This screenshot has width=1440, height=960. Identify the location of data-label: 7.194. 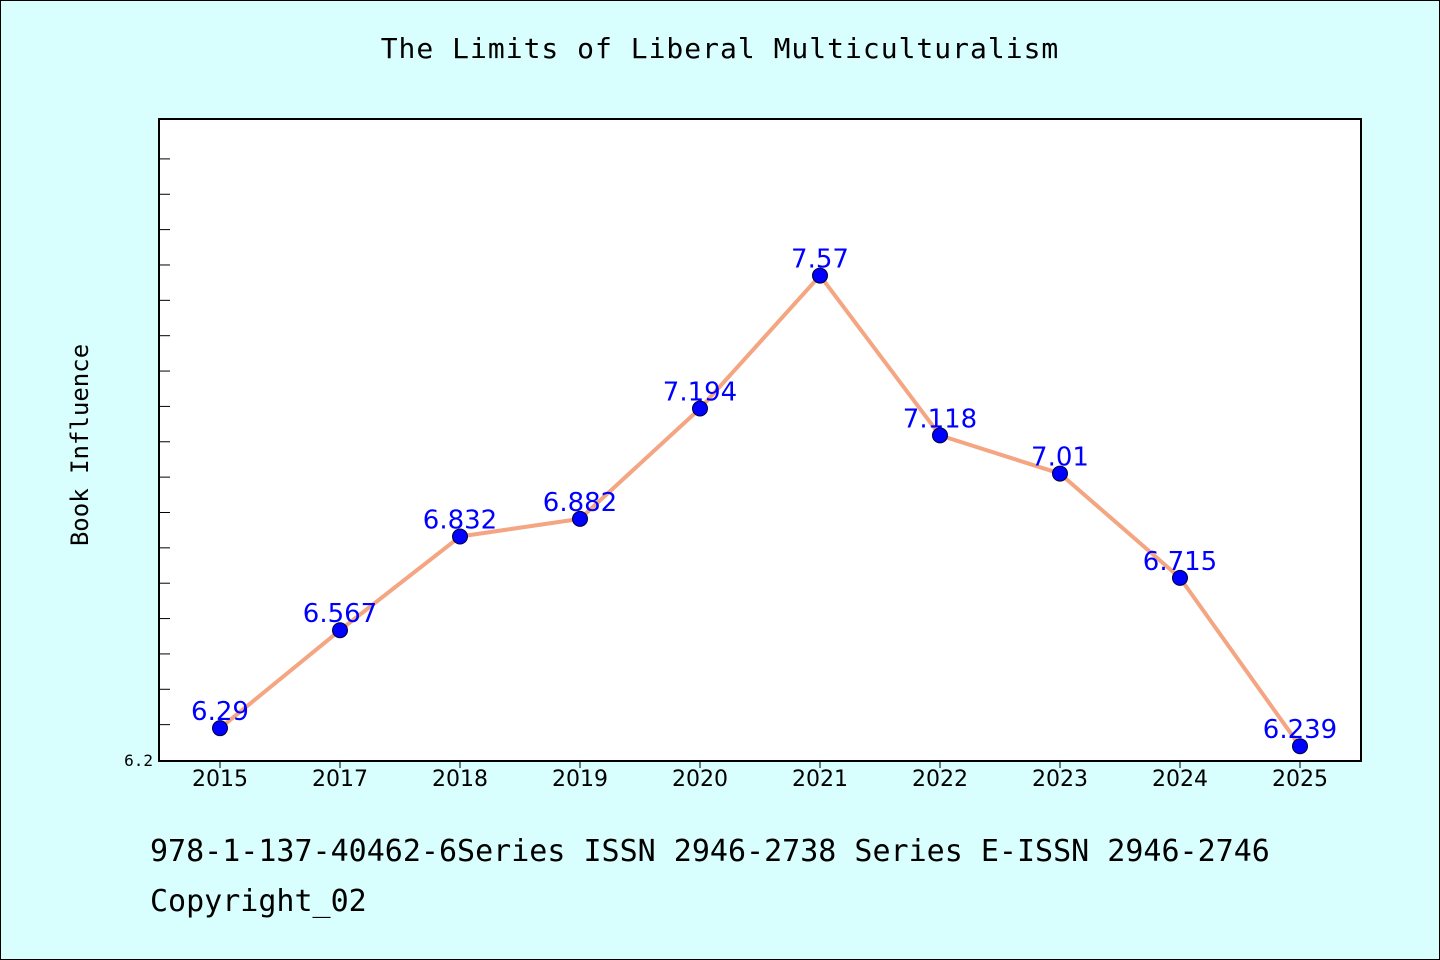
(700, 393).